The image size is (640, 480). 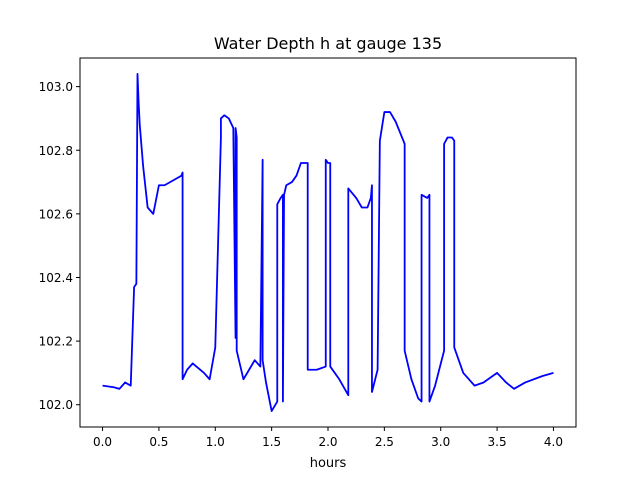 I want to click on x-axis: 0.0 0.5 1.0 1.5 2.0 2.5 3.0 3.5 4.0, so click(x=328, y=438).